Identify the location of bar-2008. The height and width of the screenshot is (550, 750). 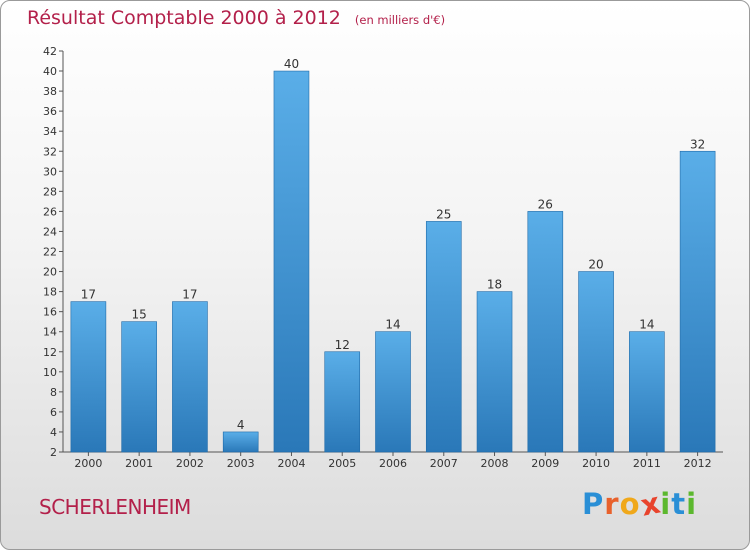
(494, 372).